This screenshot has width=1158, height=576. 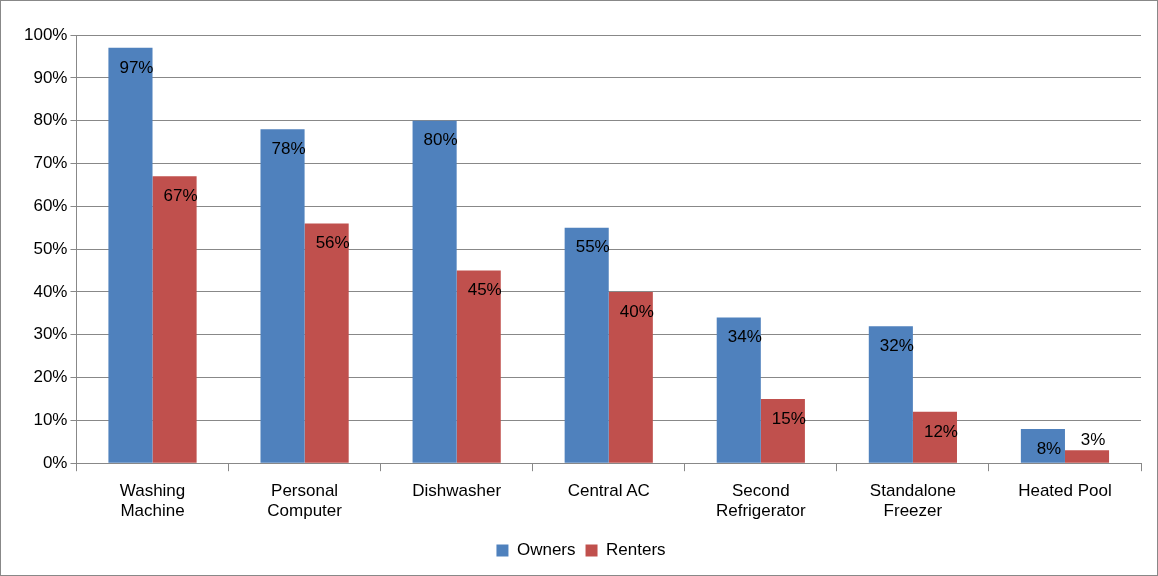 I want to click on y-tick-label: 30%, so click(x=50, y=334).